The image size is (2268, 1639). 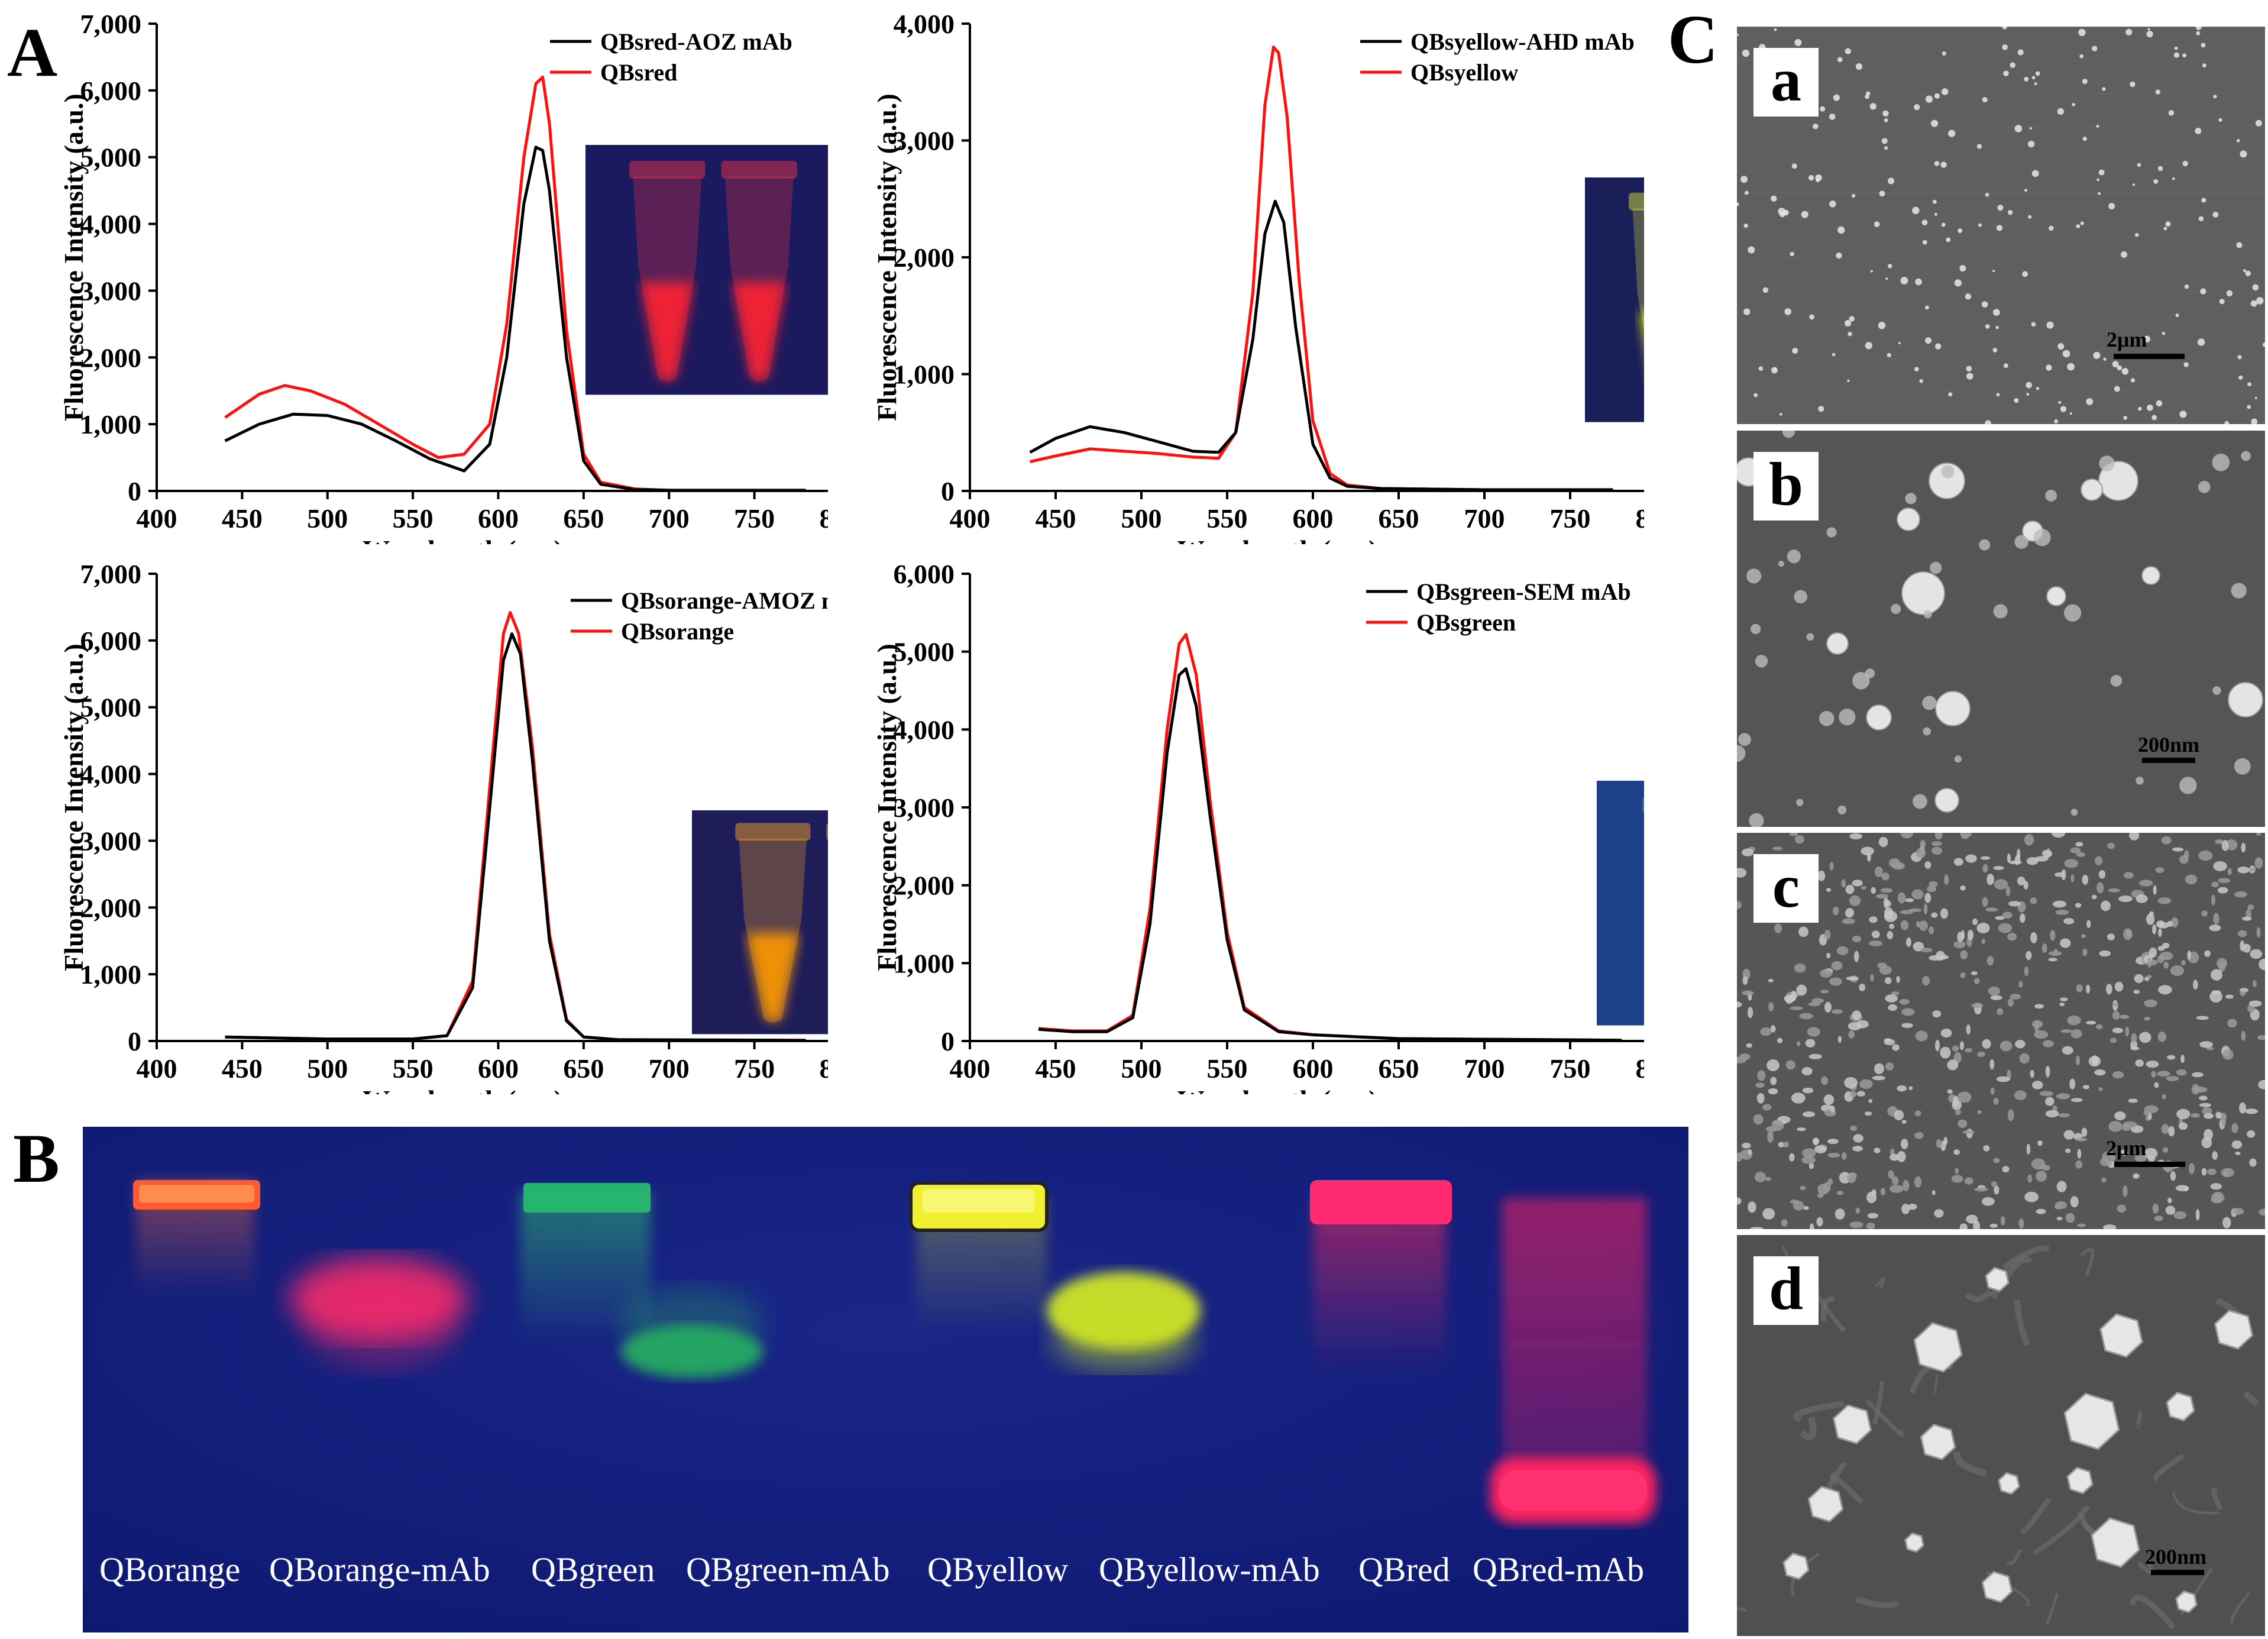 What do you see at coordinates (925, 652) in the screenshot?
I see `y-tick-label: 5,000` at bounding box center [925, 652].